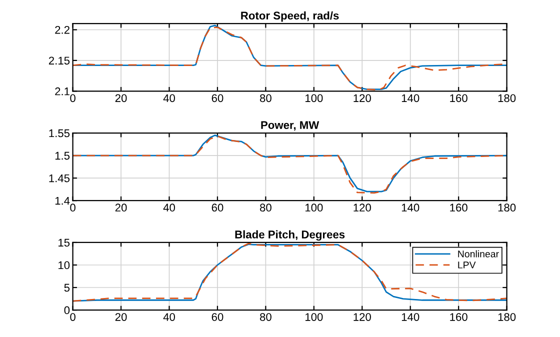 The image size is (560, 337). I want to click on chart-title: Rotor Speed, rad/s, so click(290, 16).